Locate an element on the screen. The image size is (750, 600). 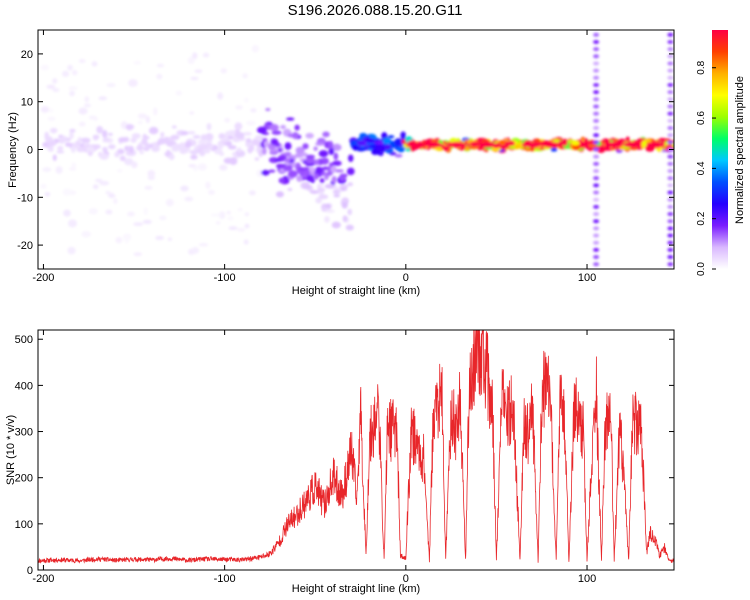
x-tick-label: -100 is located at coordinates (225, 278).